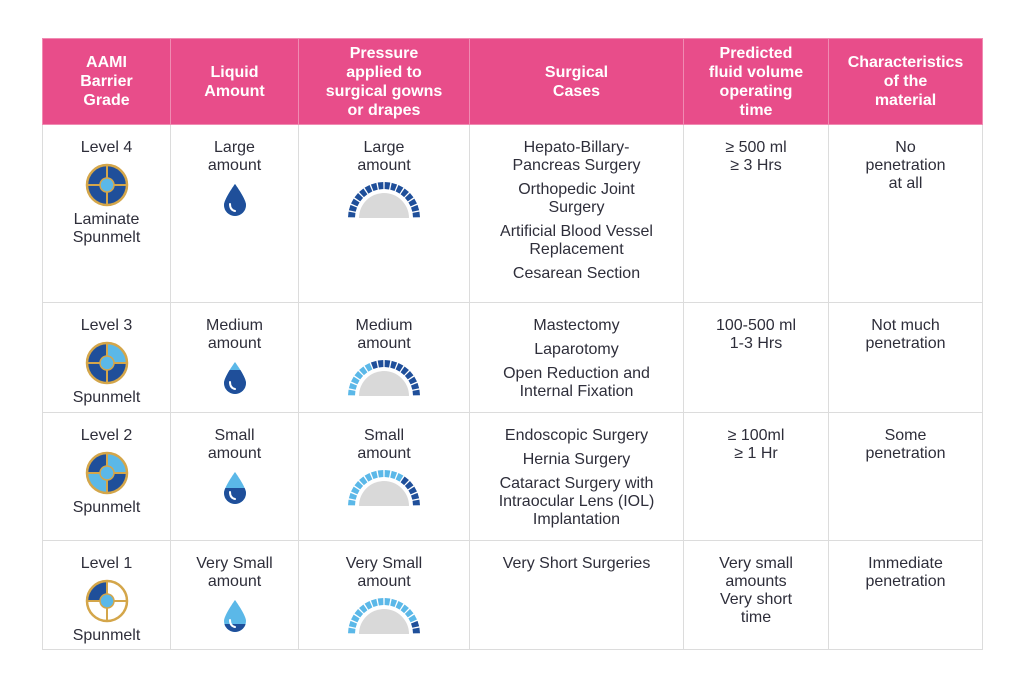 This screenshot has height=683, width=1024. I want to click on surgical-case: Laparotomy, so click(576, 349).